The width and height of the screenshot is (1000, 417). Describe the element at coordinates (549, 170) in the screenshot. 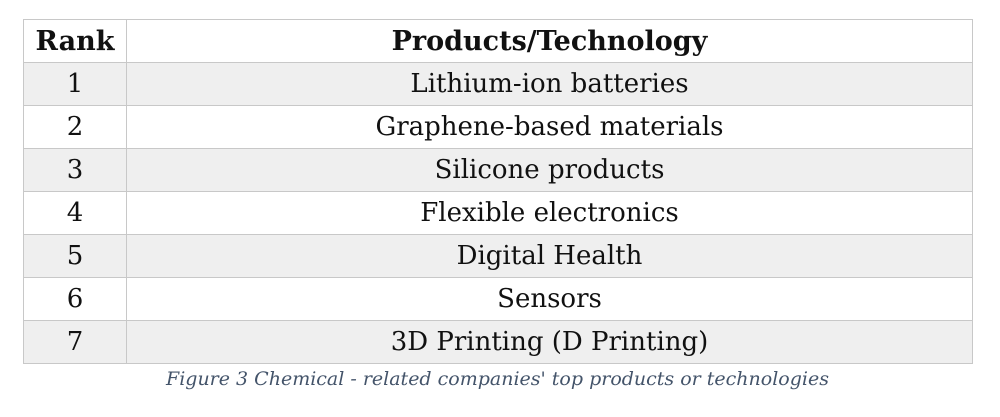

I see `product-cell: Silicone products` at that location.